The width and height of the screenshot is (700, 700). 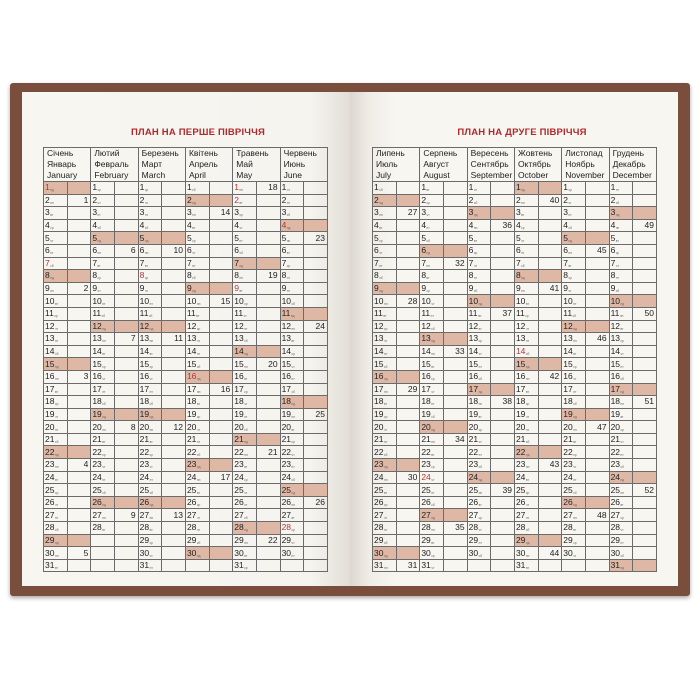 What do you see at coordinates (126, 339) in the screenshot?
I see `notes-cell: 7` at bounding box center [126, 339].